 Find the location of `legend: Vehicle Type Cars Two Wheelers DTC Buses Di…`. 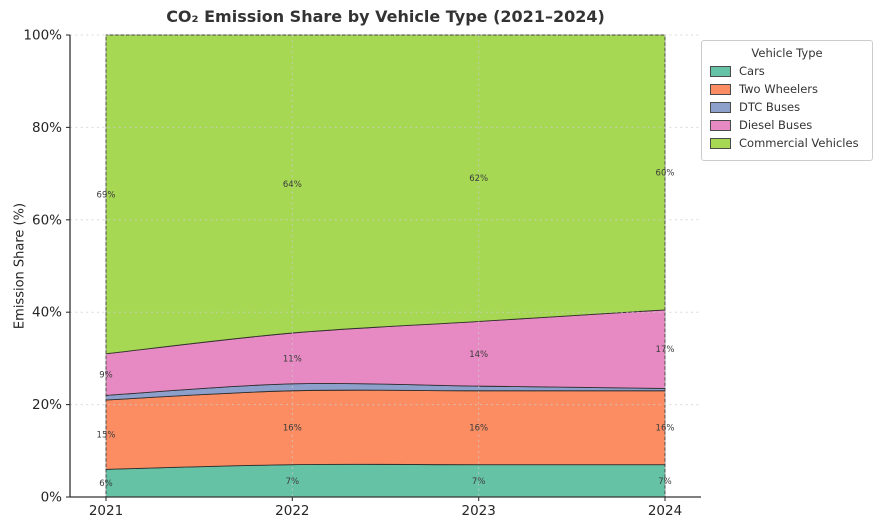

legend: Vehicle Type Cars Two Wheelers DTC Buses Di… is located at coordinates (787, 100).